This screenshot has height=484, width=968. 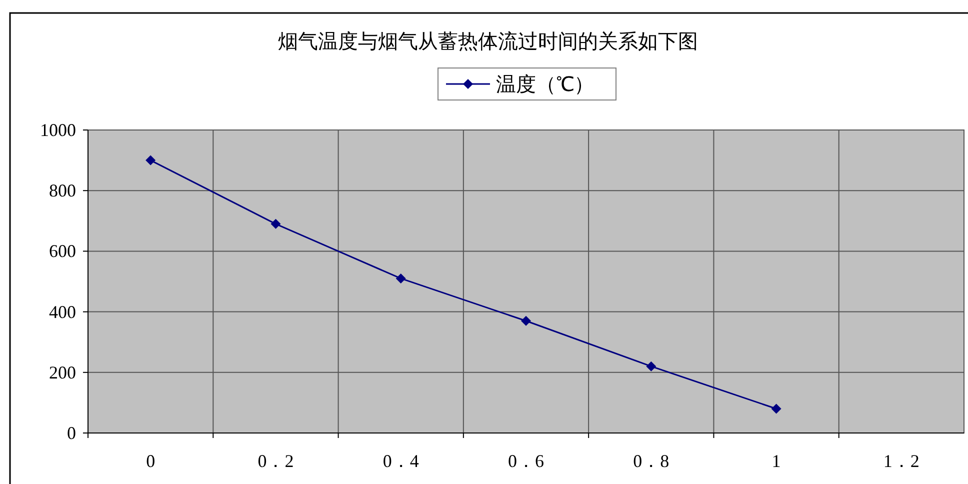 I want to click on x-tick-label: 0, so click(x=151, y=461).